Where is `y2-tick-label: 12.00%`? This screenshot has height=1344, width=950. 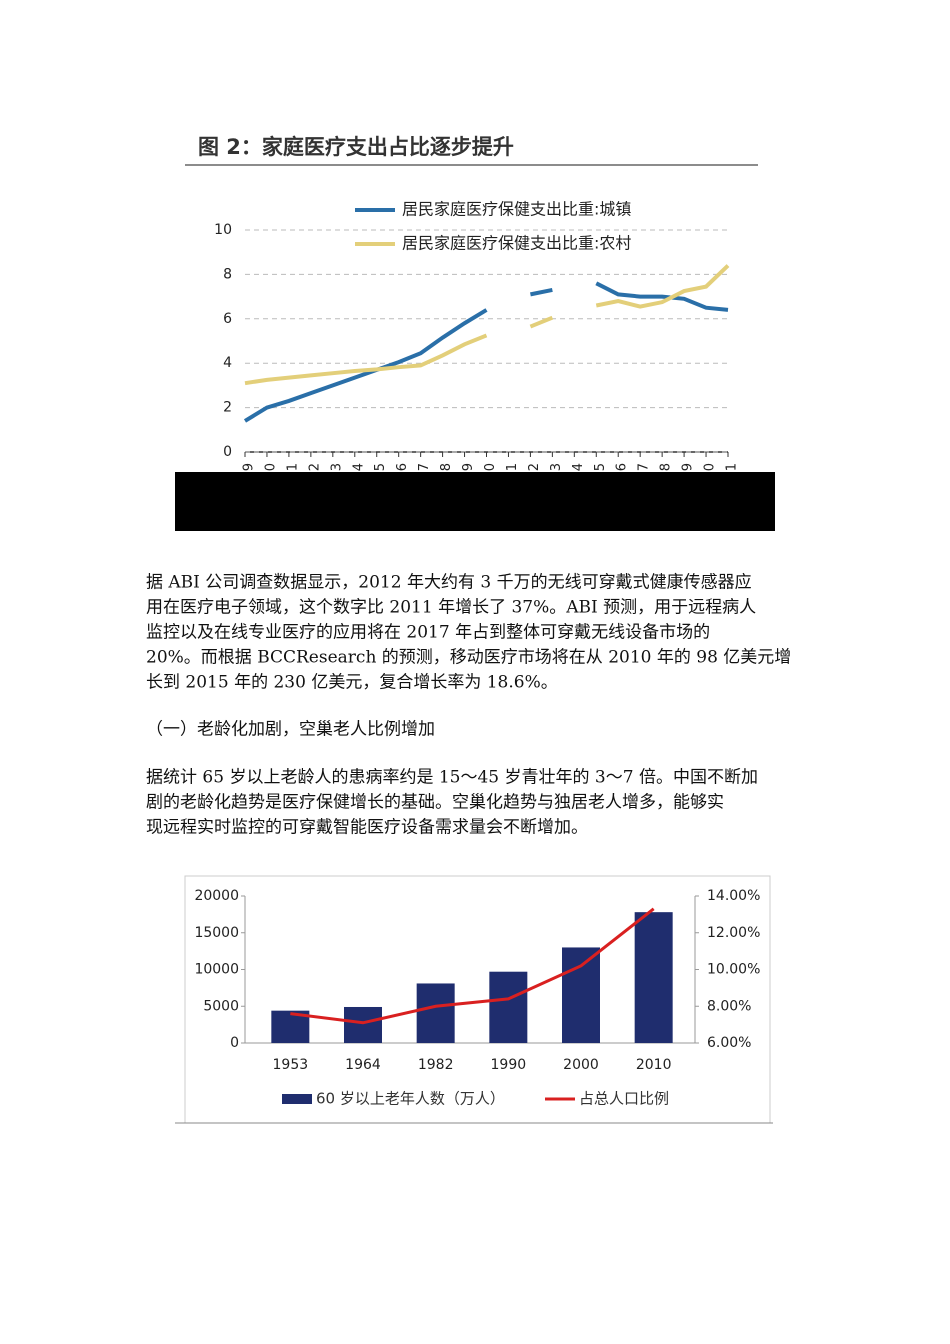 y2-tick-label: 12.00% is located at coordinates (733, 933).